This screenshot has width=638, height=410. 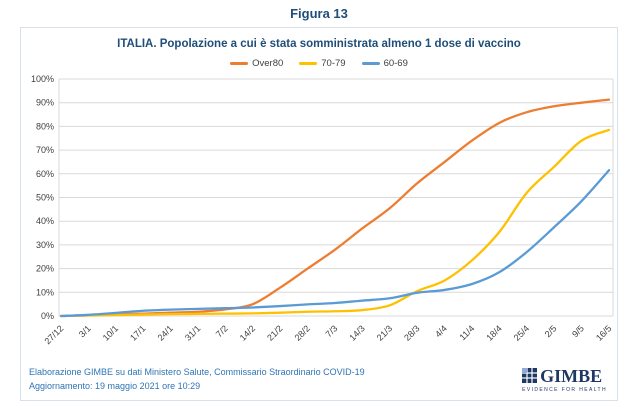 What do you see at coordinates (165, 332) in the screenshot?
I see `x-axis-label: 24/1` at bounding box center [165, 332].